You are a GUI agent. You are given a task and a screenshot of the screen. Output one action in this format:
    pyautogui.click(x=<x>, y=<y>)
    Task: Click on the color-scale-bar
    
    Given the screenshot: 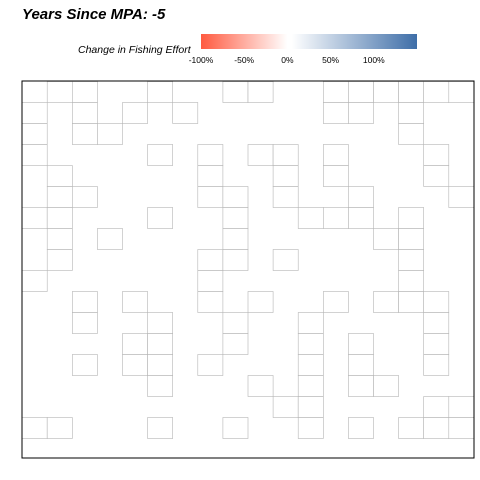 What is the action you would take?
    pyautogui.click(x=309, y=41)
    